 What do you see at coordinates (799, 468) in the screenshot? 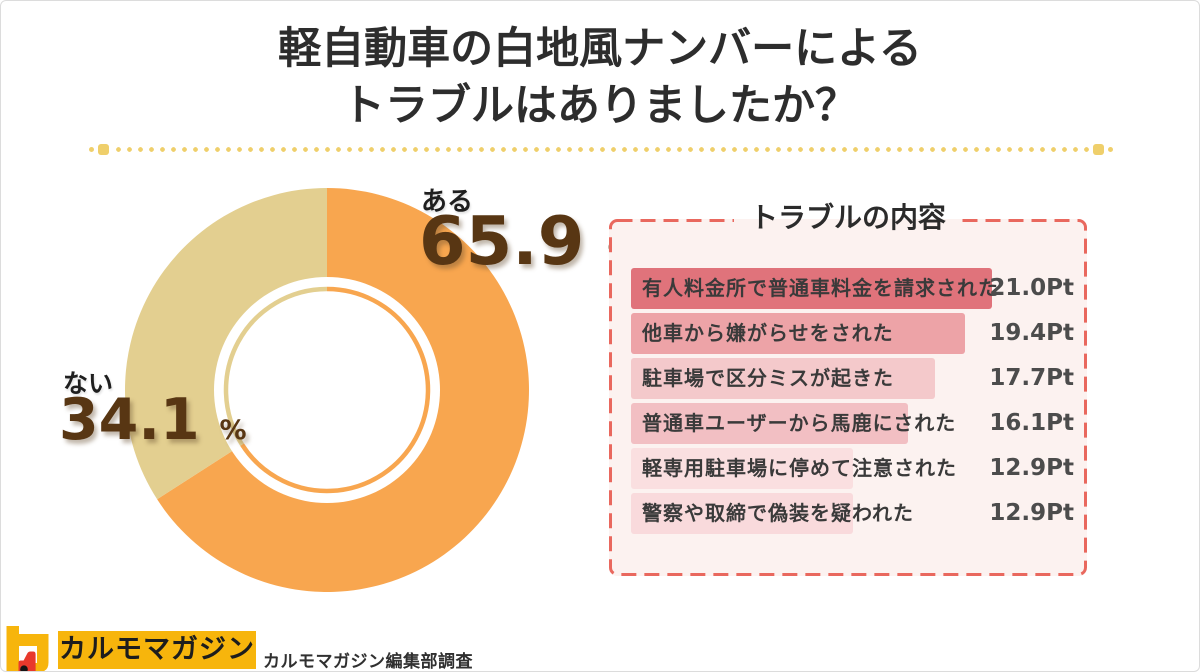
I see `trouble-label: 軽専用駐車場に停めて注意された` at bounding box center [799, 468].